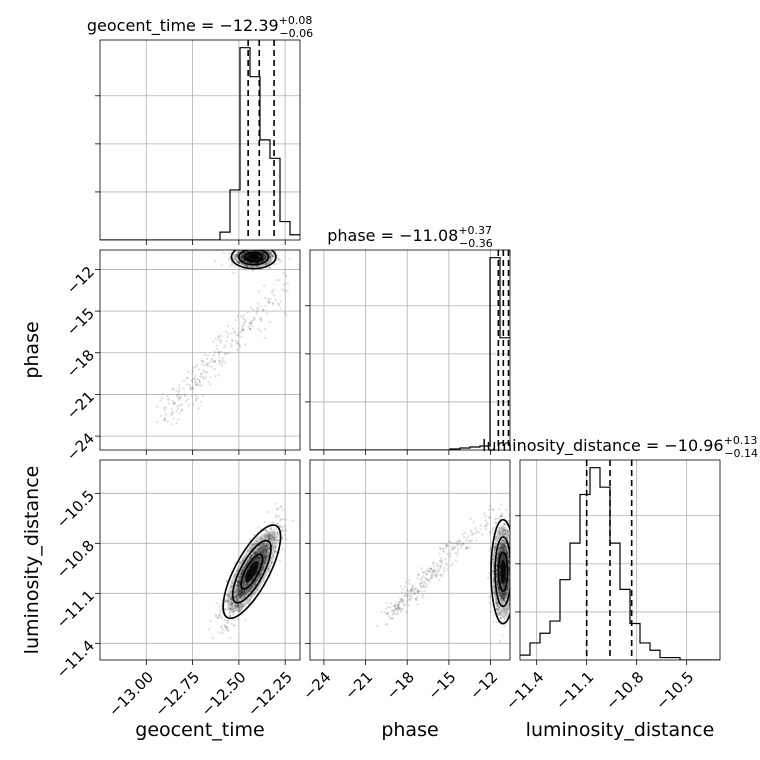  Describe the element at coordinates (80, 280) in the screenshot. I see `y-tick-label: −12` at that location.